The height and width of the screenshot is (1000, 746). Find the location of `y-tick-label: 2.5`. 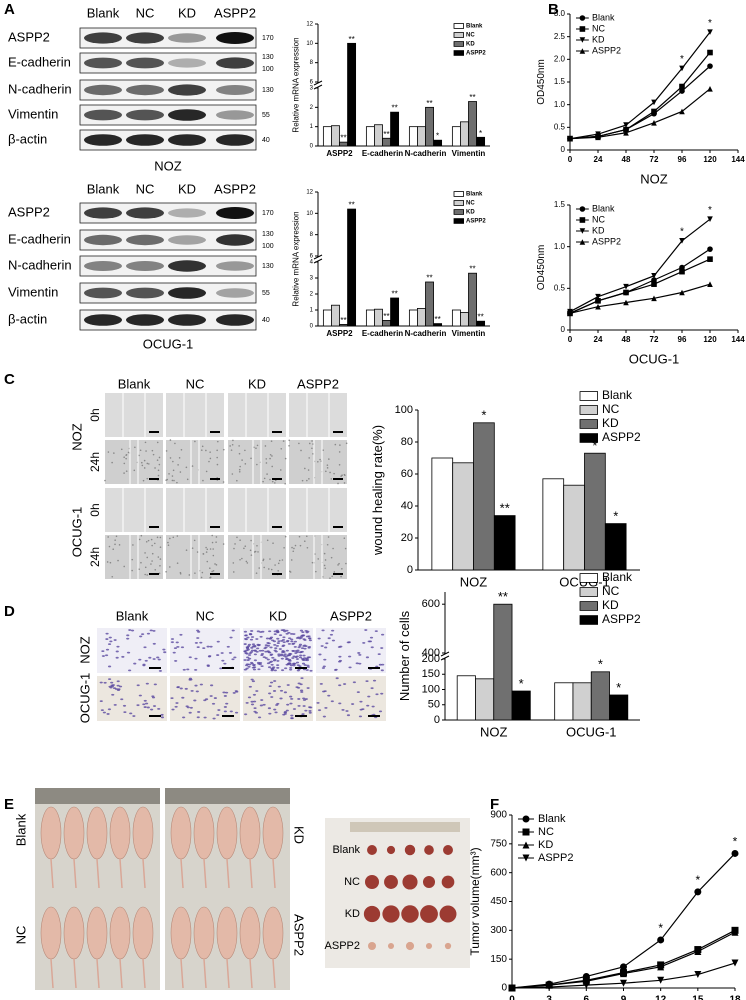

y-tick-label: 2.5 is located at coordinates (560, 36).